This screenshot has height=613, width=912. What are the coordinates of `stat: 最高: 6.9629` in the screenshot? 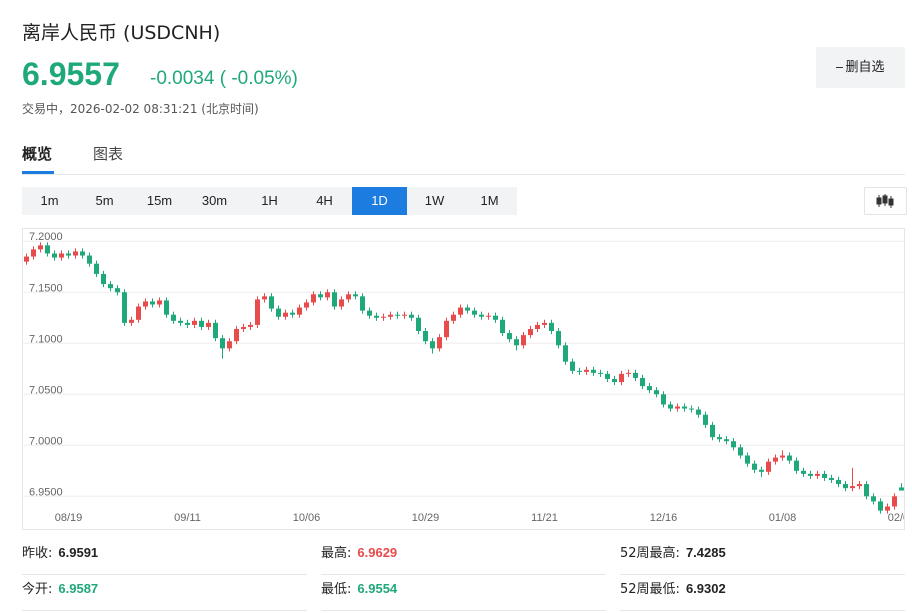 It's located at (463, 556).